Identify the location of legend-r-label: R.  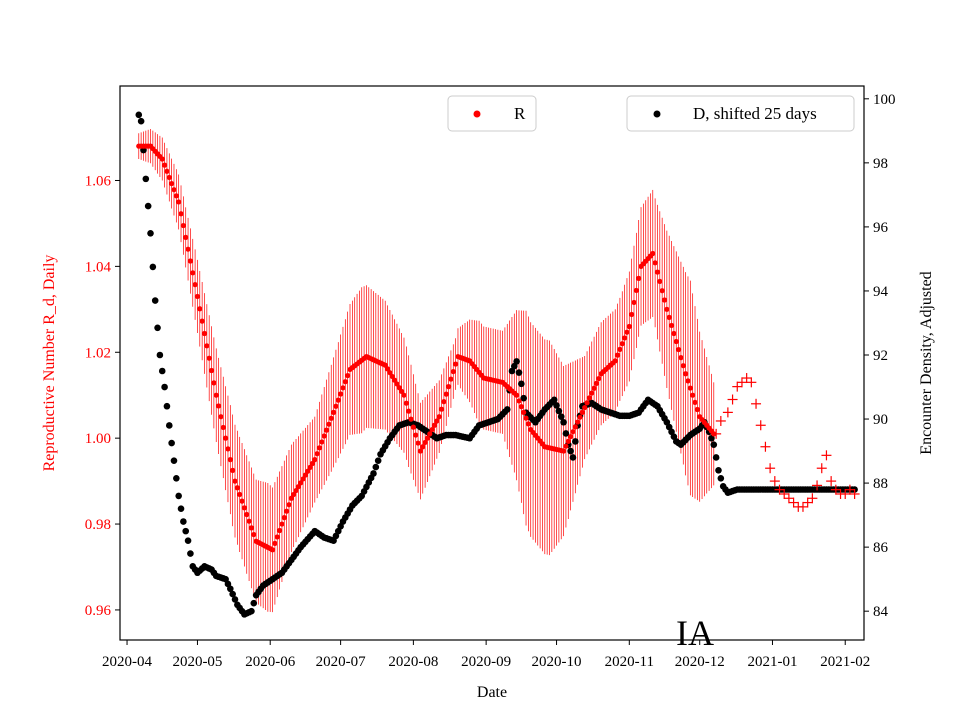
(520, 113).